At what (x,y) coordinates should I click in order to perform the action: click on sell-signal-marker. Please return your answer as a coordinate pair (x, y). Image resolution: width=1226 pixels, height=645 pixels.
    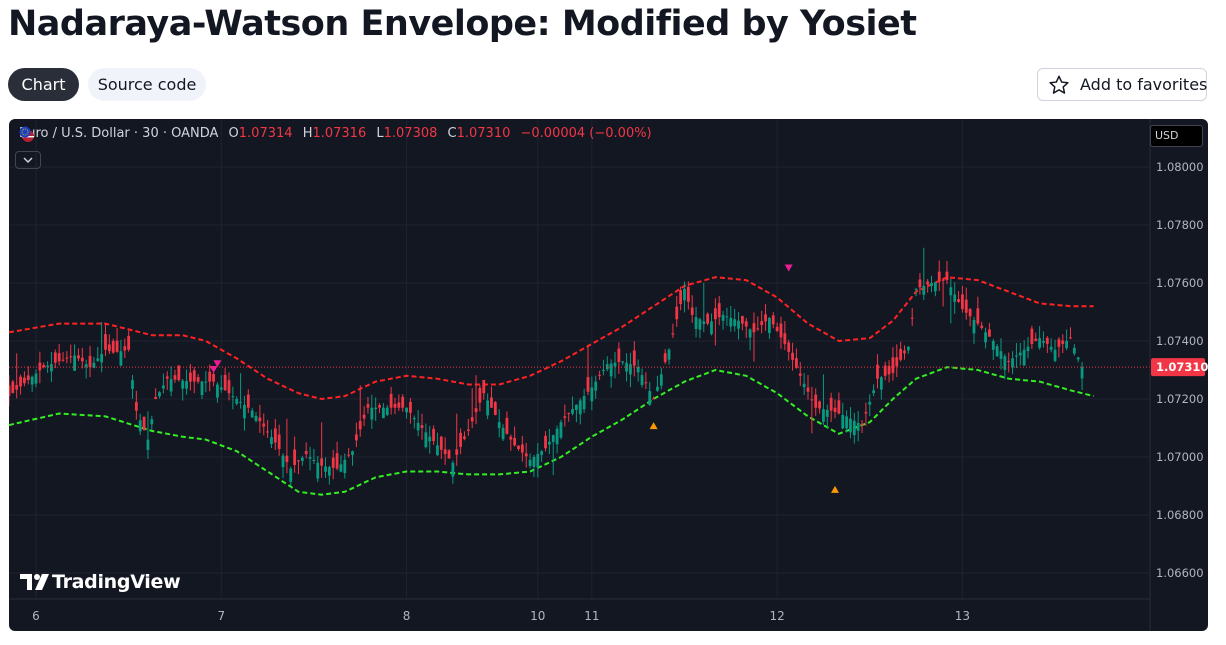
    Looking at the image, I should click on (788, 268).